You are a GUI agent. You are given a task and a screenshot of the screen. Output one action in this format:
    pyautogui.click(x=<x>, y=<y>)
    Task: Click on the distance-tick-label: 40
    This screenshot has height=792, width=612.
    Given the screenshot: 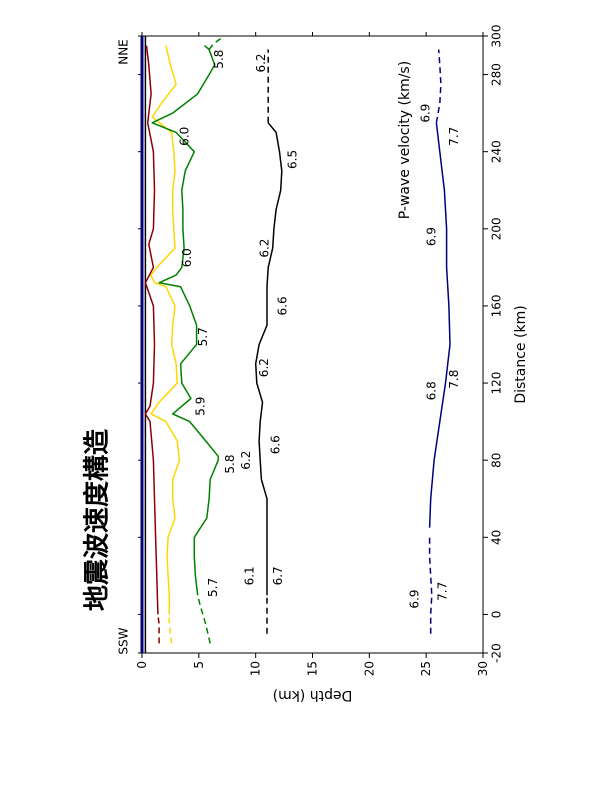 What is the action you would take?
    pyautogui.click(x=497, y=537)
    